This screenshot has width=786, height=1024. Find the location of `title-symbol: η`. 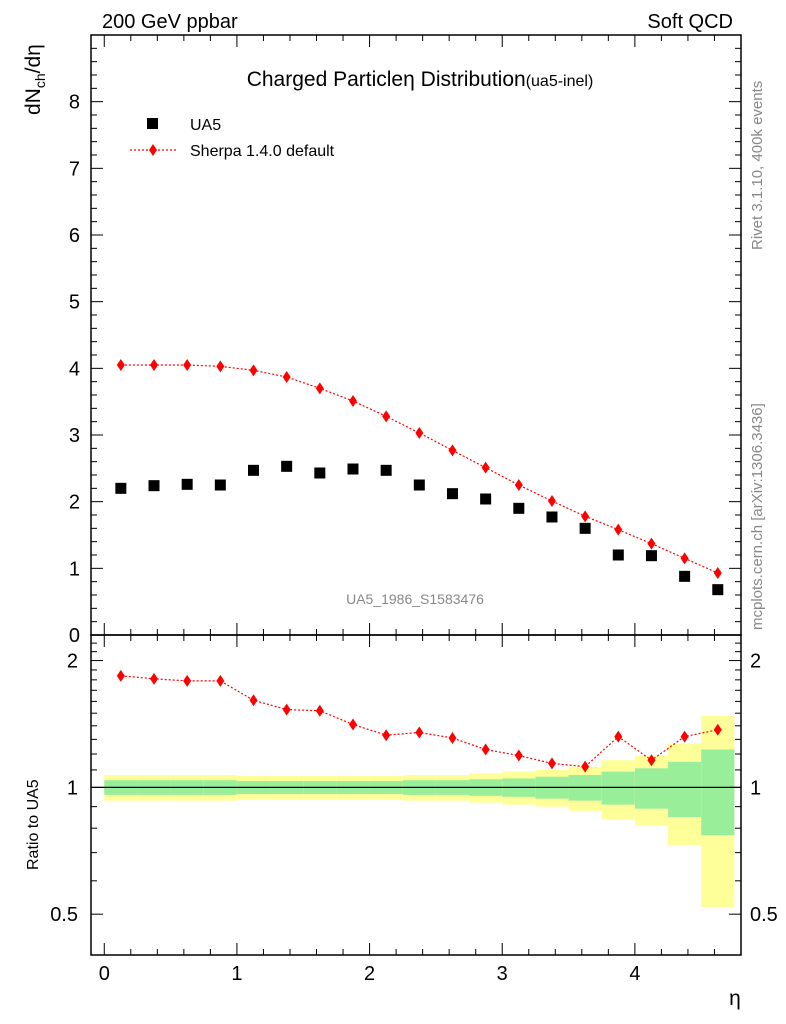

title-symbol: η is located at coordinates (409, 79).